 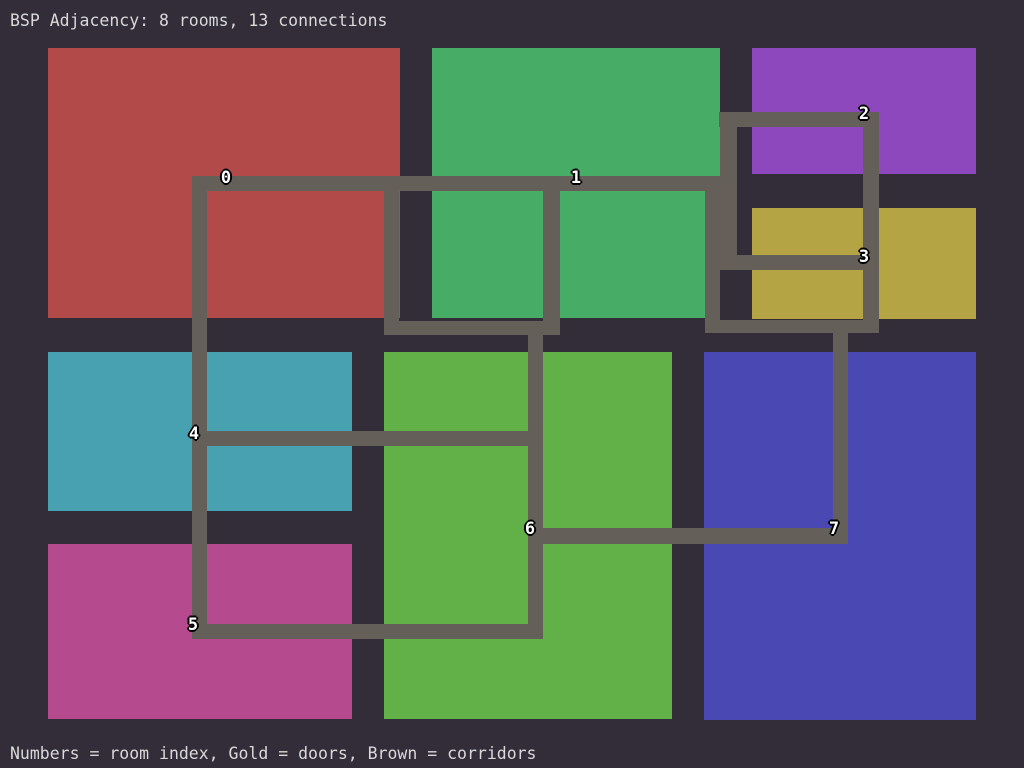 What do you see at coordinates (194, 434) in the screenshot?
I see `room-index-label-4: 4` at bounding box center [194, 434].